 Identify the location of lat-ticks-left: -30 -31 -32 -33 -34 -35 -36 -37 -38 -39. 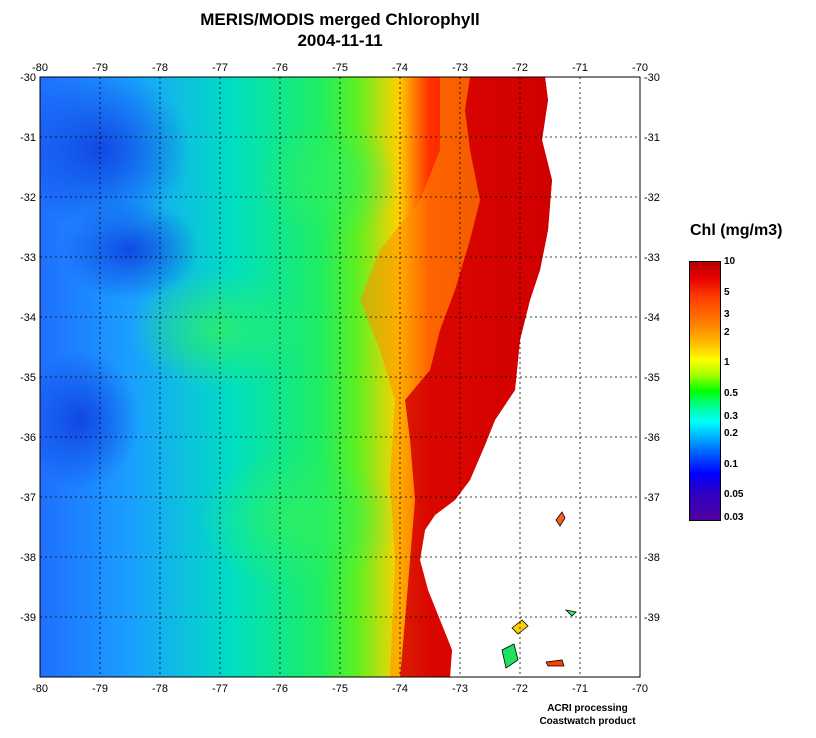
(28, 348).